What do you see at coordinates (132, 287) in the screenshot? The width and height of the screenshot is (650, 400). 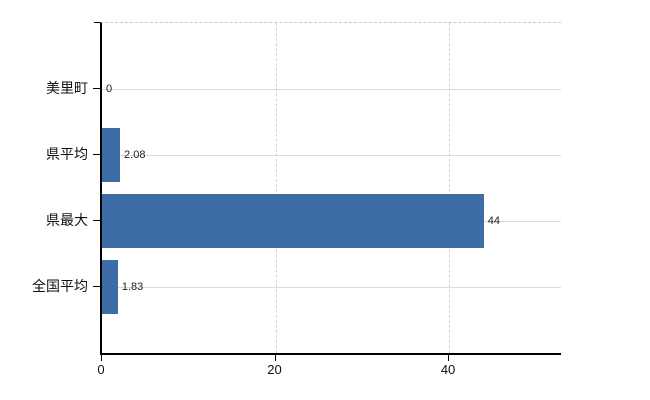 I see `value-label: 1.83` at bounding box center [132, 287].